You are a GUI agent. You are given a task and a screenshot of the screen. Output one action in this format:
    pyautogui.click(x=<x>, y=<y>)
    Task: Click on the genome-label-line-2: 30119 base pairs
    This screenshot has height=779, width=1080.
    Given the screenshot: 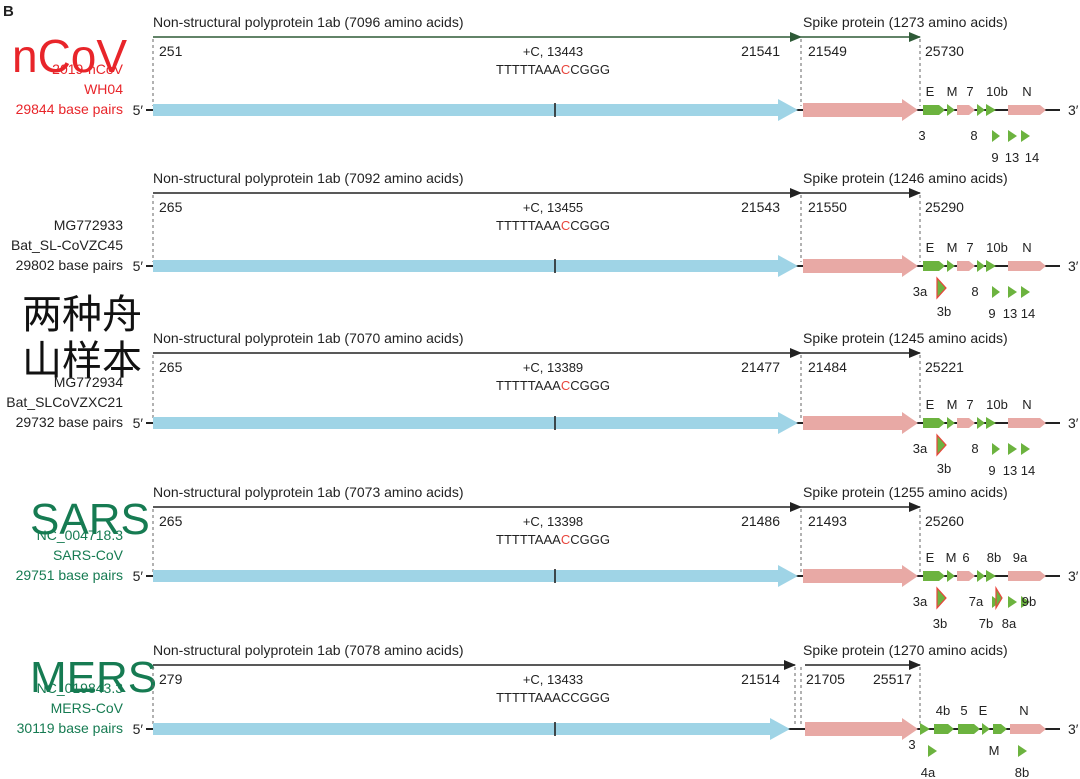 What is the action you would take?
    pyautogui.click(x=70, y=728)
    